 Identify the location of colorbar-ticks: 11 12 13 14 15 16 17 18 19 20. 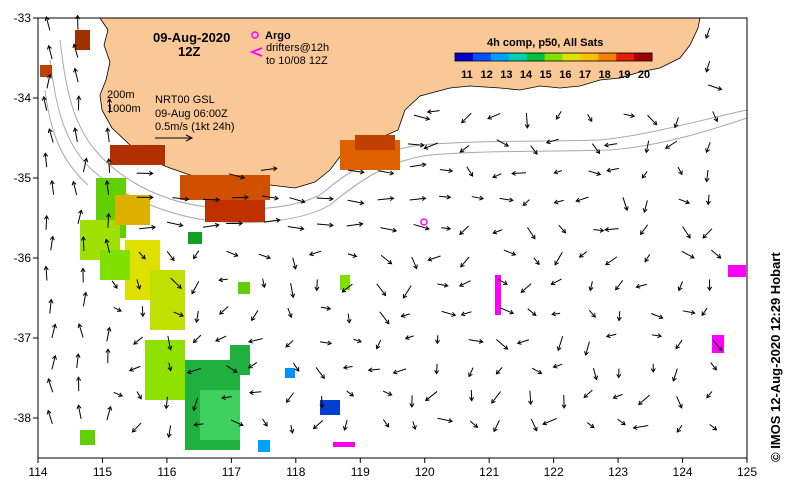
(555, 75).